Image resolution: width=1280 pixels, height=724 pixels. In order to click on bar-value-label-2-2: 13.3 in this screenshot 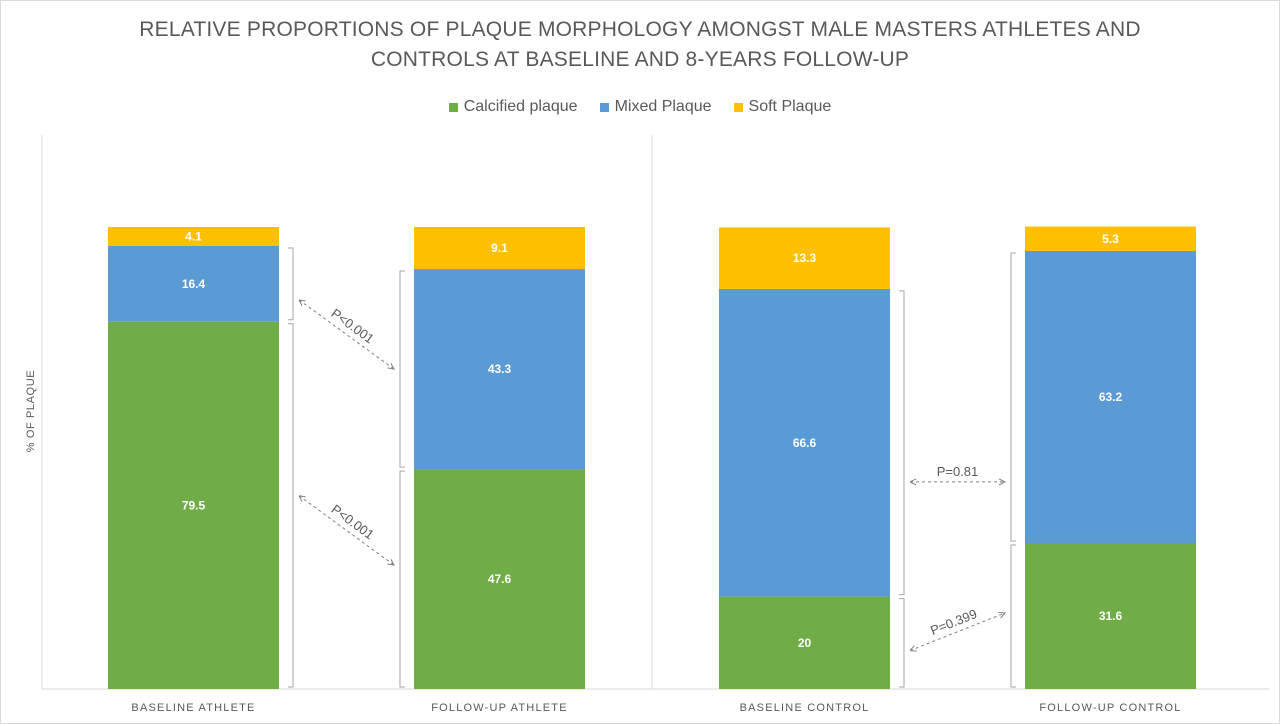, I will do `click(805, 258)`.